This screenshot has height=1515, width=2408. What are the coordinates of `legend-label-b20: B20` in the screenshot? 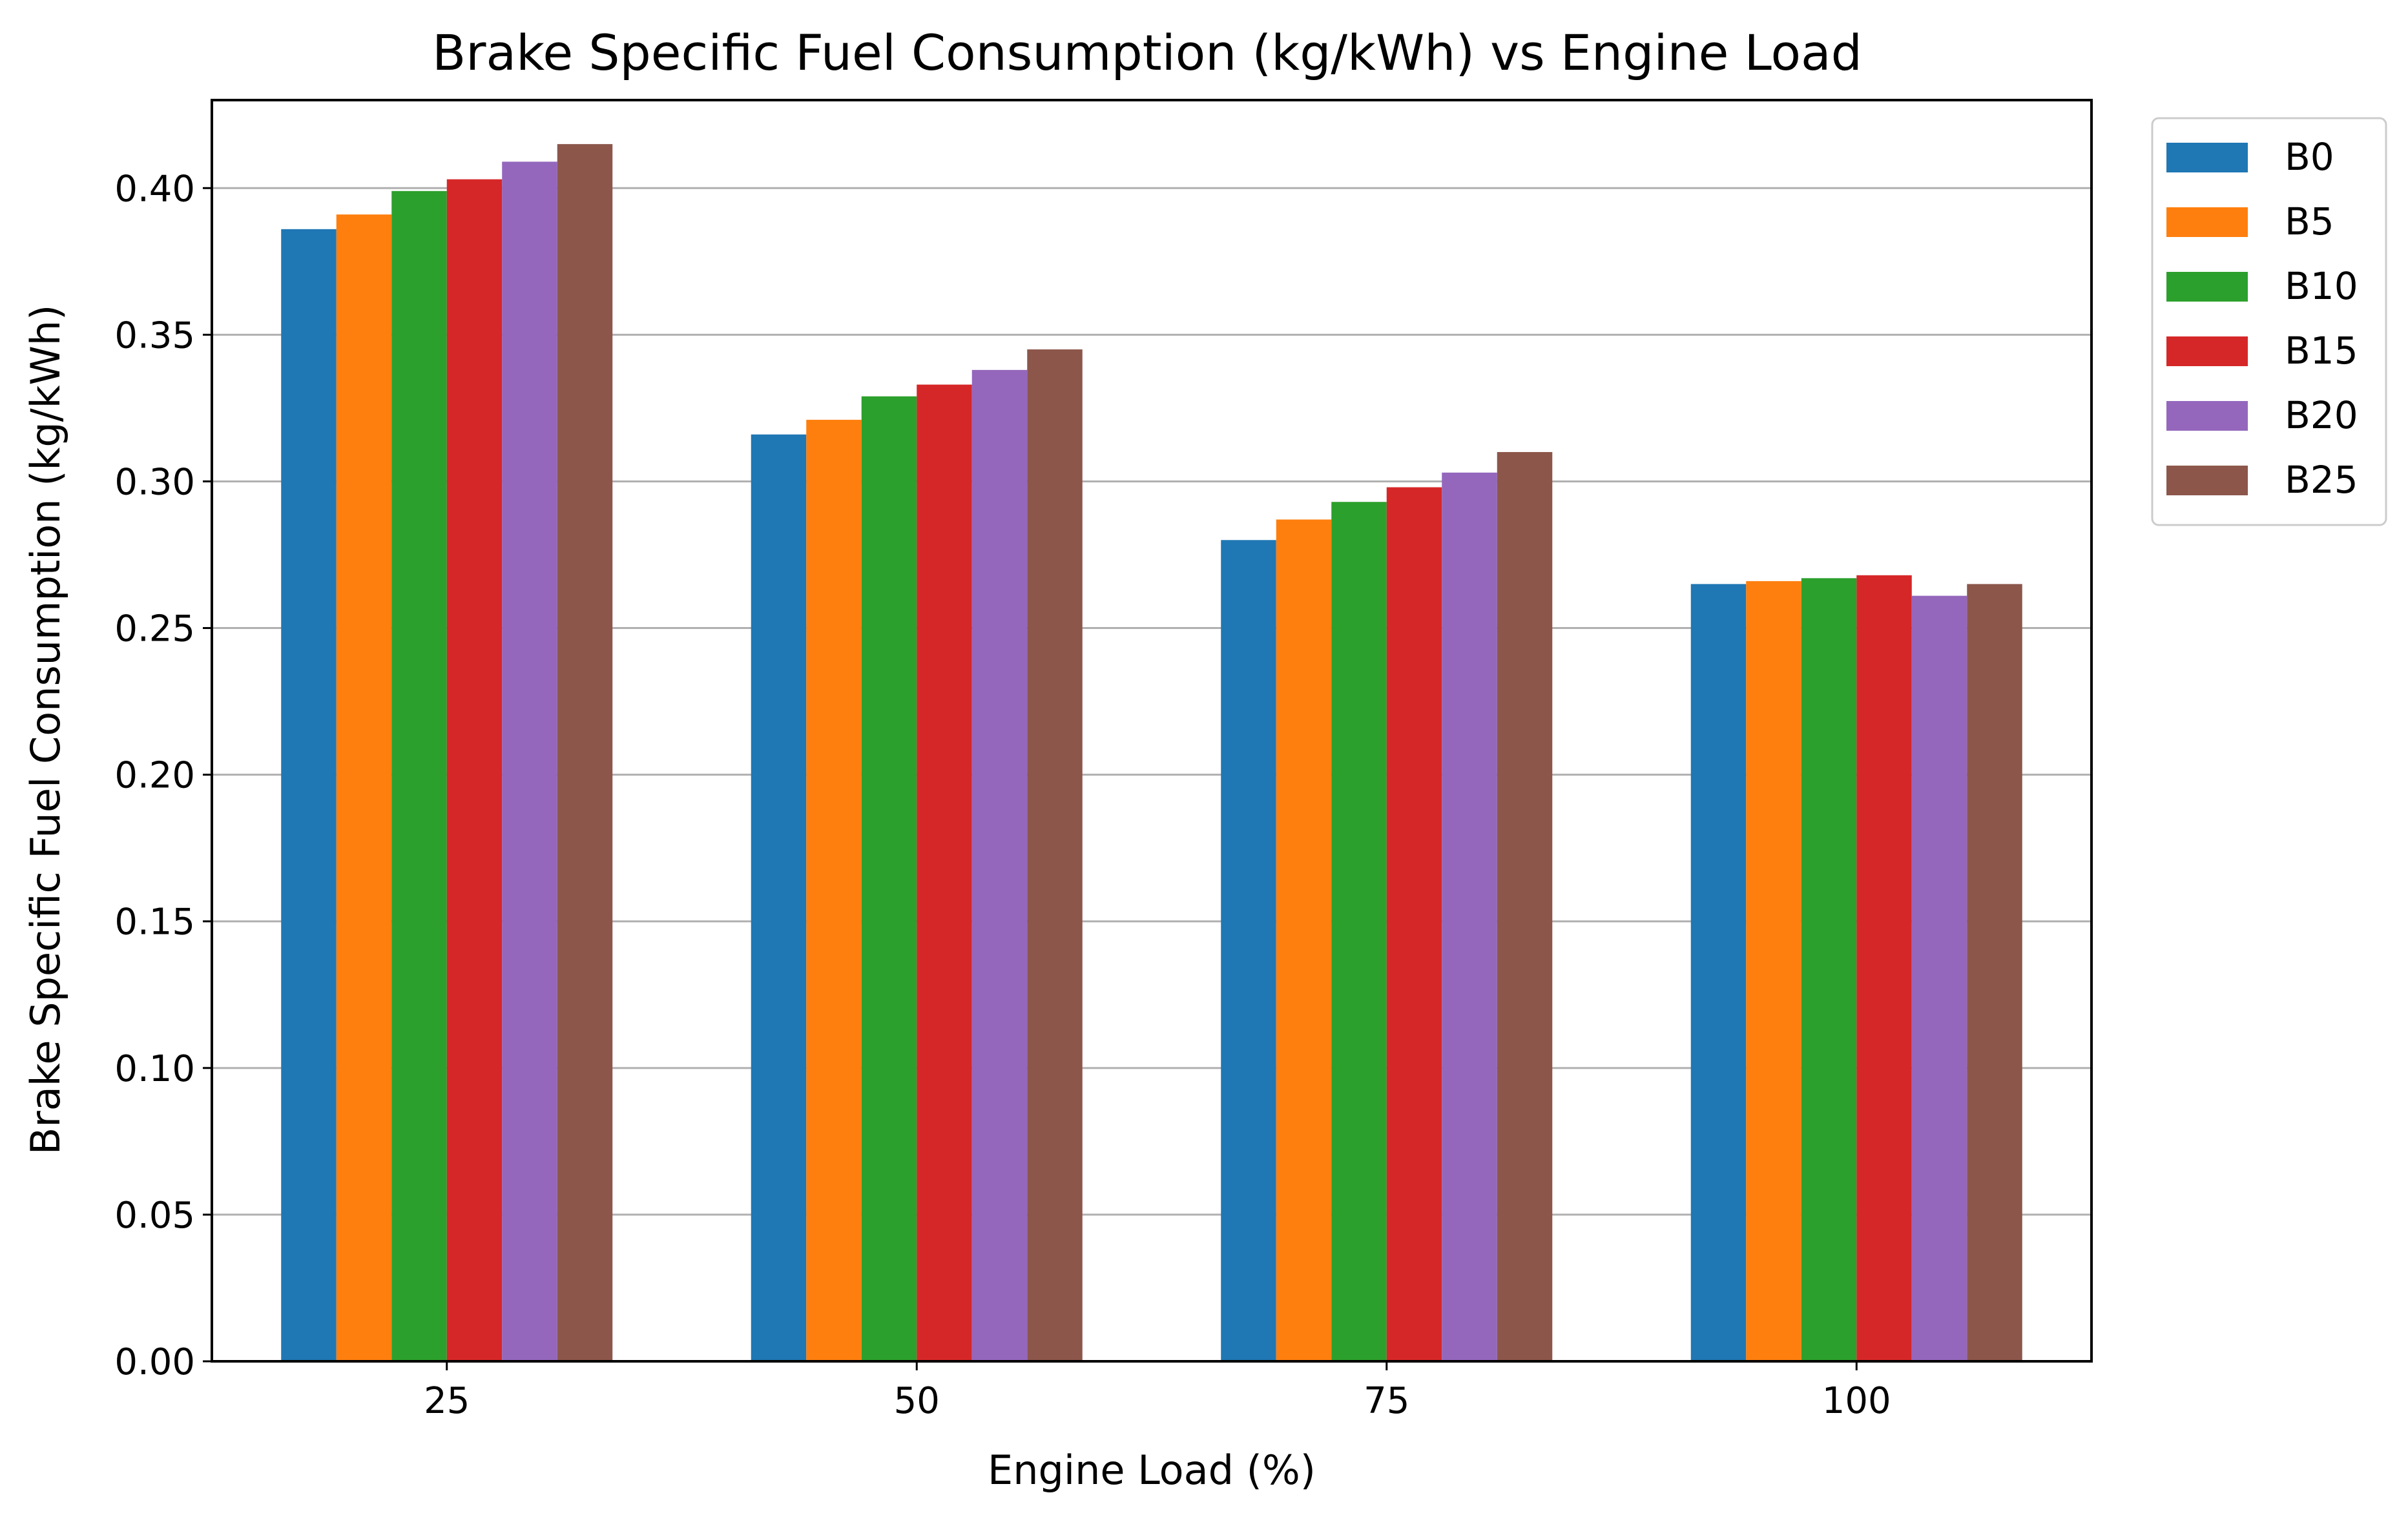 It's located at (2321, 415).